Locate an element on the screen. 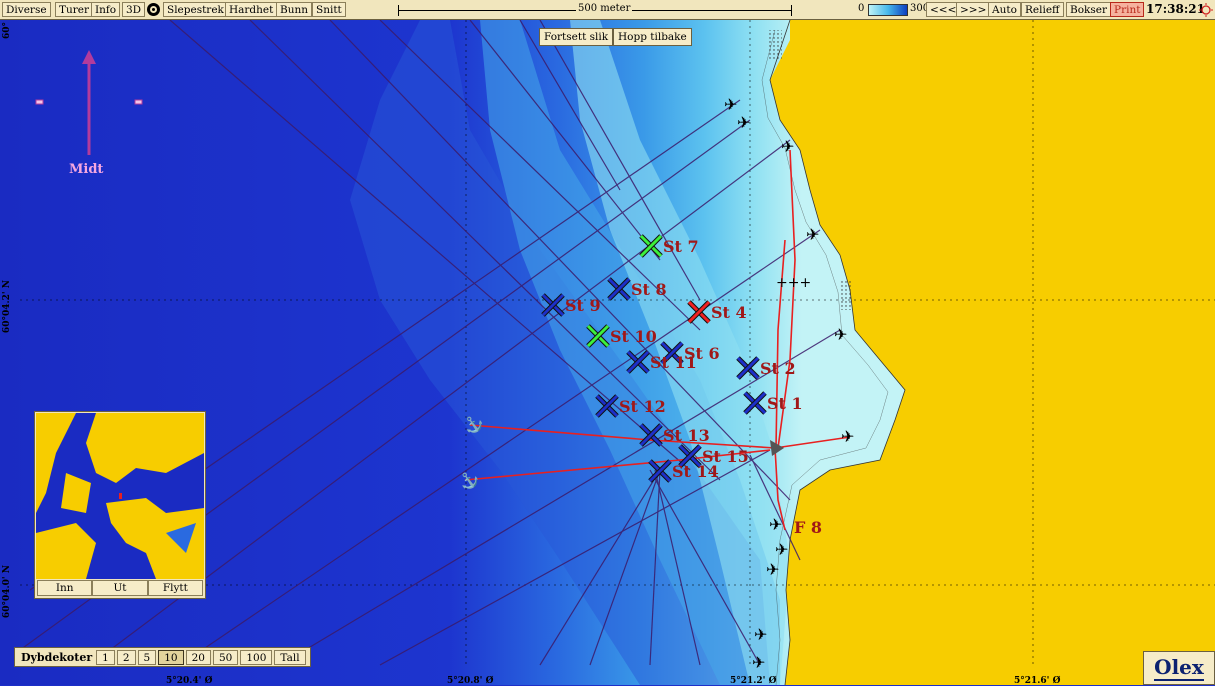 The image size is (1215, 686). lon-label-1: 5°20.4' Ø is located at coordinates (189, 681).